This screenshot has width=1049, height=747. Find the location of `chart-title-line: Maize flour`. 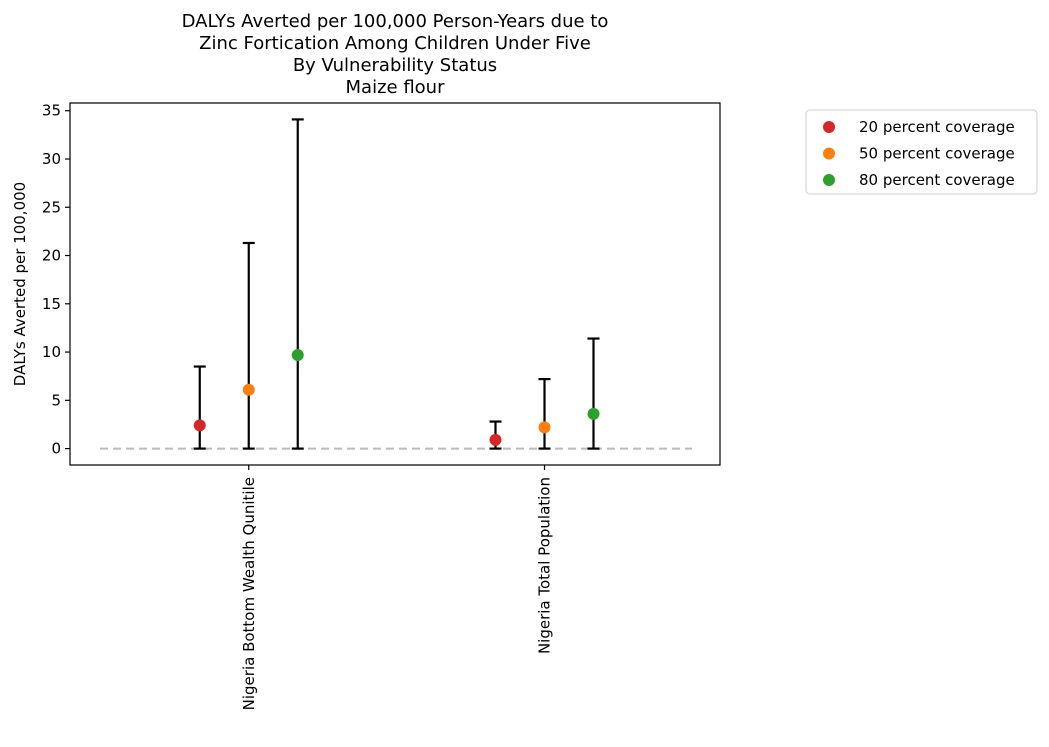

chart-title-line: Maize flour is located at coordinates (396, 87).